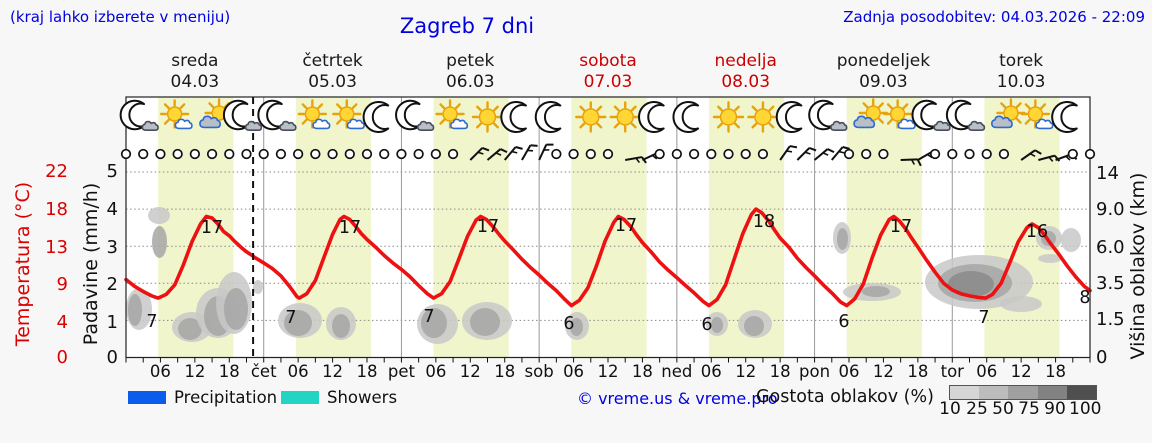 The height and width of the screenshot is (443, 1152). Describe the element at coordinates (1021, 61) in the screenshot. I see `day-name: torek` at that location.